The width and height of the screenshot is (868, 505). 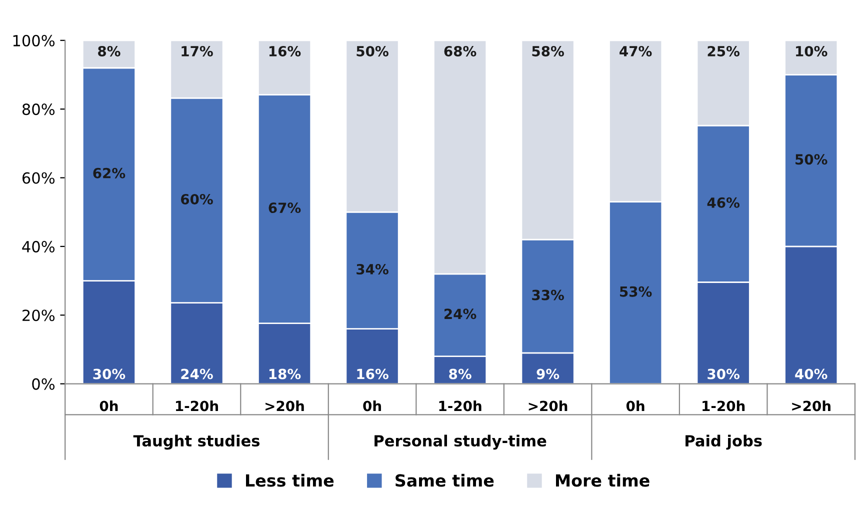 What do you see at coordinates (636, 291) in the screenshot?
I see `data-label: 53%` at bounding box center [636, 291].